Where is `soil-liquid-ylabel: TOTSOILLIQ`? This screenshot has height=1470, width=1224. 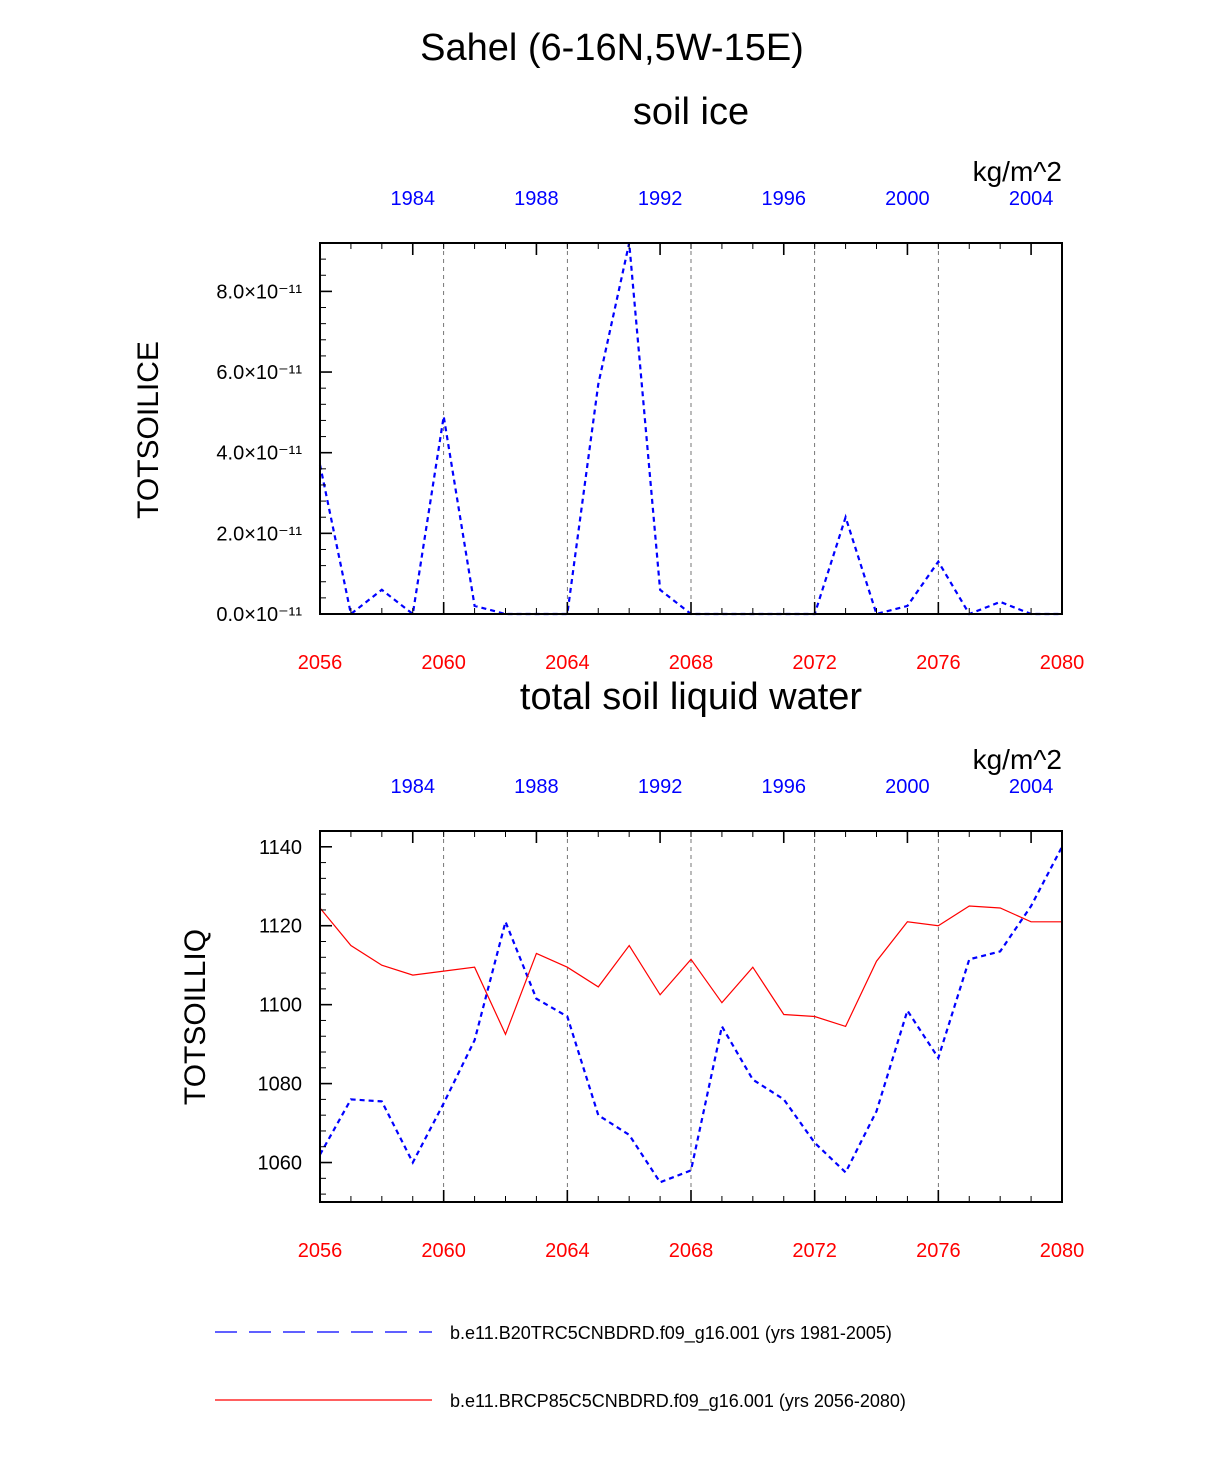 soil-liquid-ylabel: TOTSOILLIQ is located at coordinates (195, 1017).